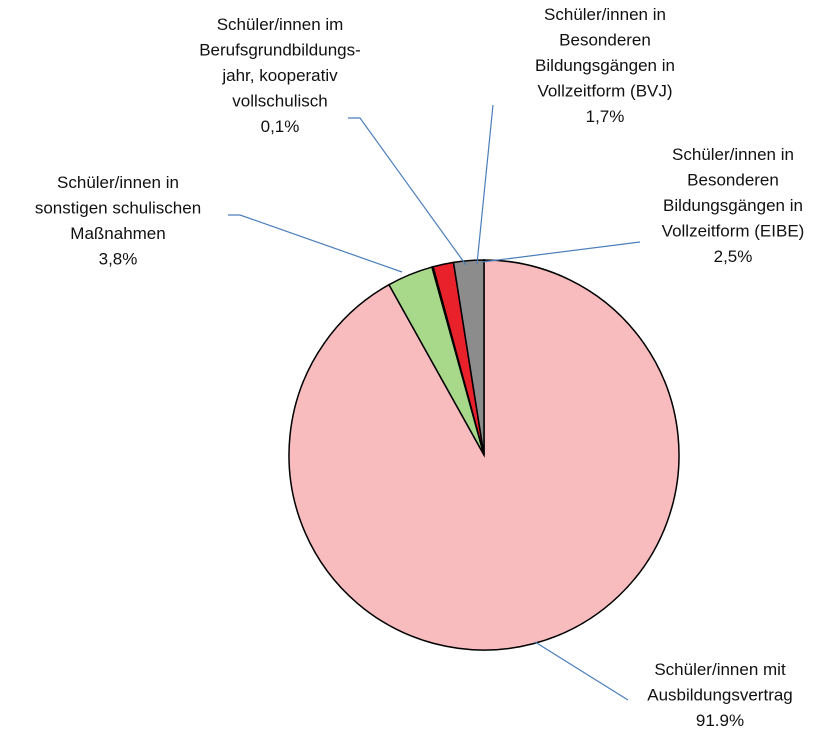 The height and width of the screenshot is (735, 829). What do you see at coordinates (280, 126) in the screenshot?
I see `value-label: 0,1%` at bounding box center [280, 126].